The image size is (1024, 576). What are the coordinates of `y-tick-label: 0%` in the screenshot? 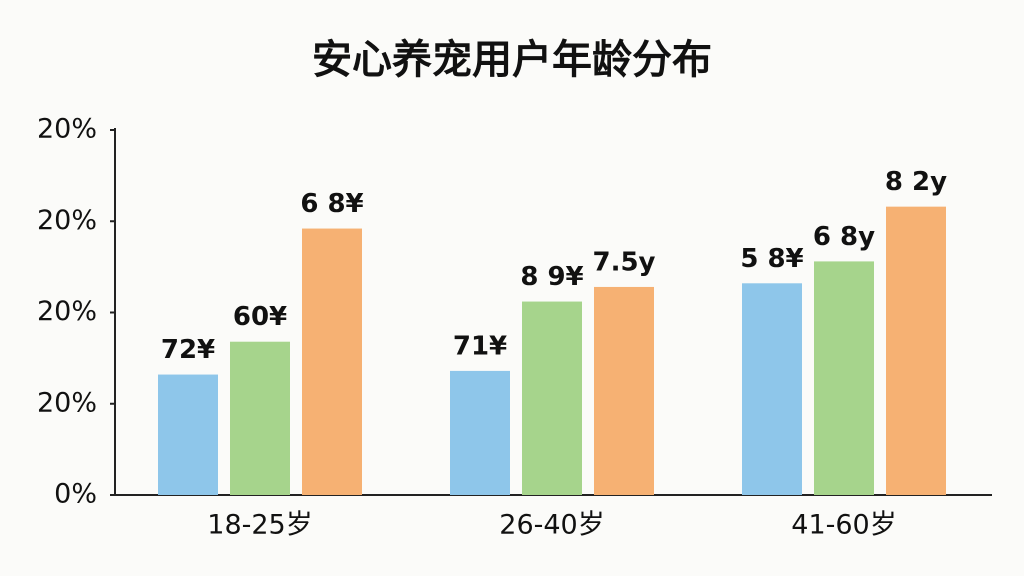 It's located at (75, 494).